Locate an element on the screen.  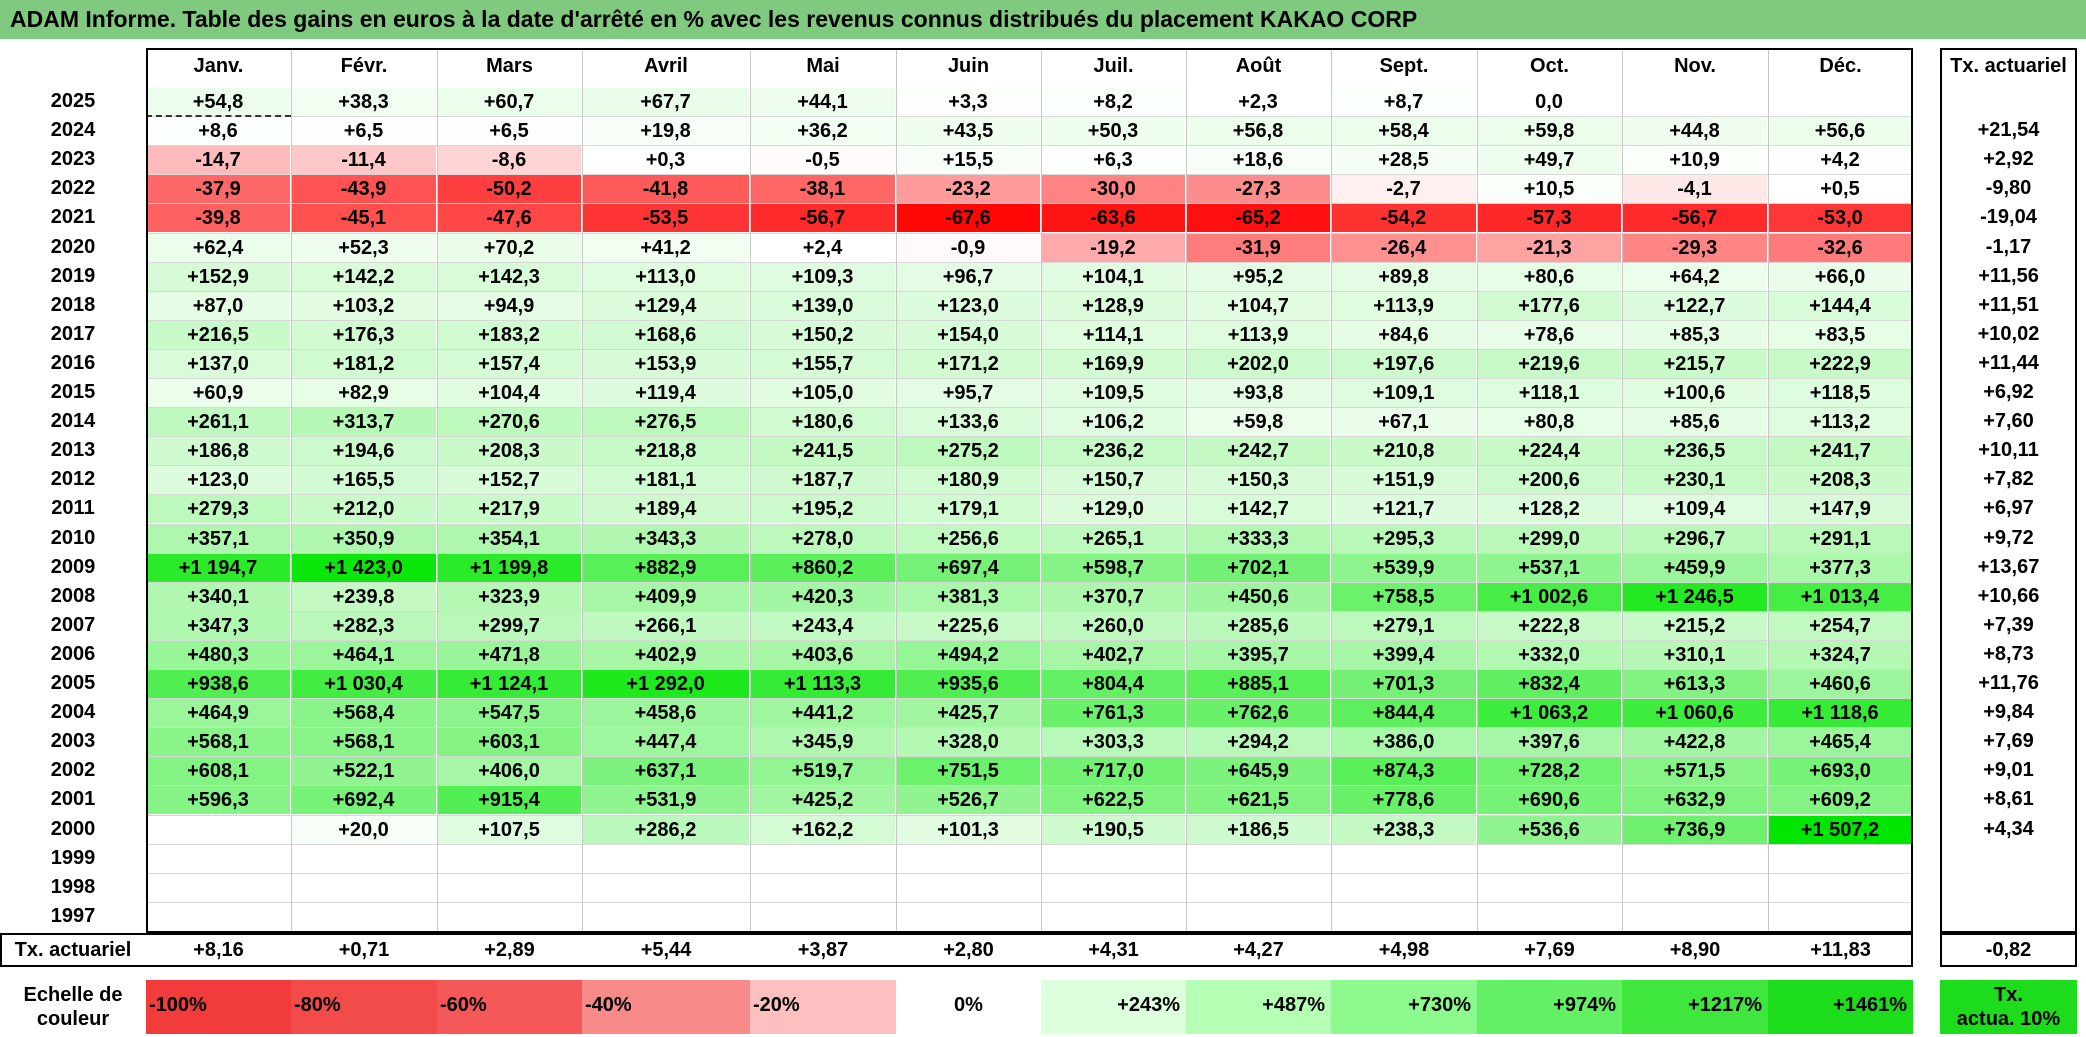
cell-2006-janv: +480,3 is located at coordinates (218, 654).